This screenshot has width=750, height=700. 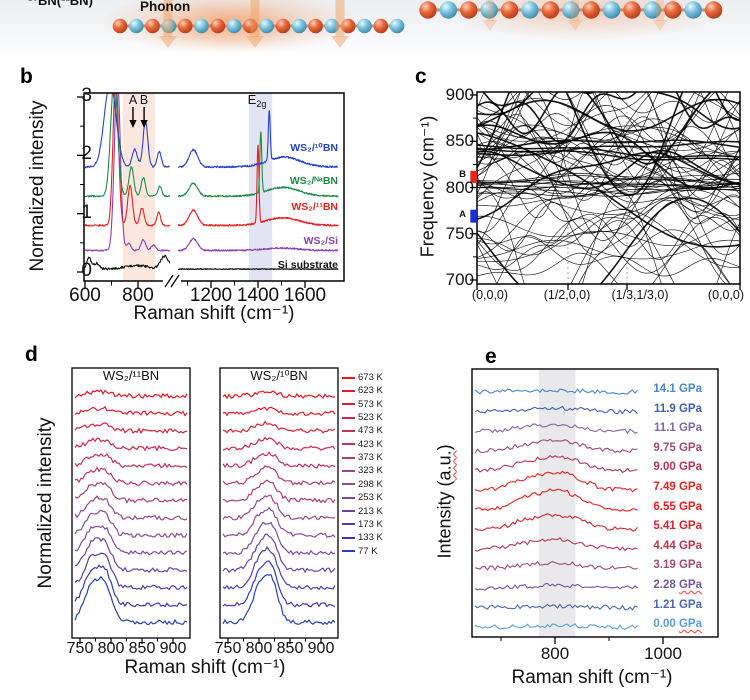 What do you see at coordinates (133, 100) in the screenshot?
I see `b-annotation-A: A` at bounding box center [133, 100].